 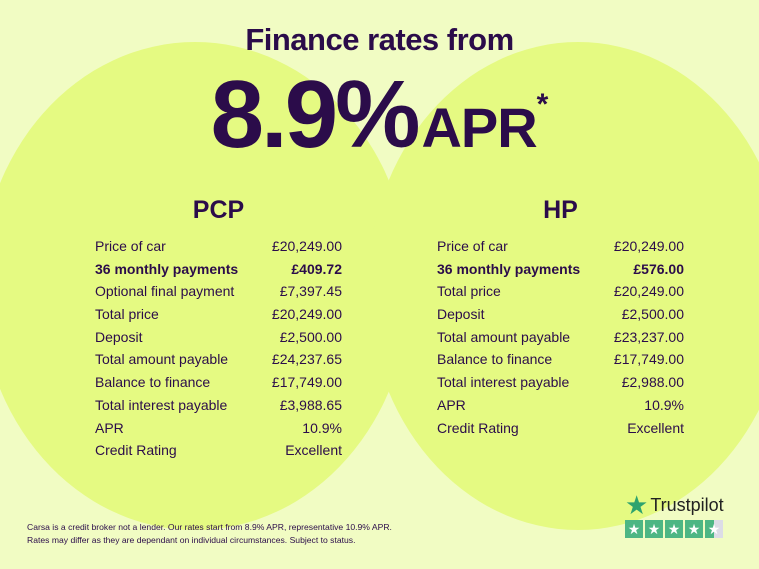 I want to click on table-row: 36 monthly payments £576.00, so click(x=560, y=269).